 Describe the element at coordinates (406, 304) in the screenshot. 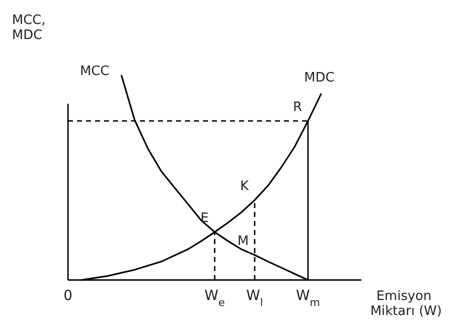

I see `x-axis-title: Emisyon Miktarı (W)` at that location.